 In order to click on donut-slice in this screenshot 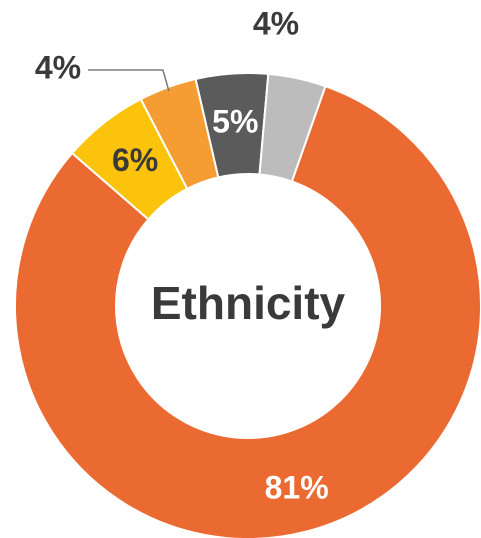, I will do `click(292, 127)`.